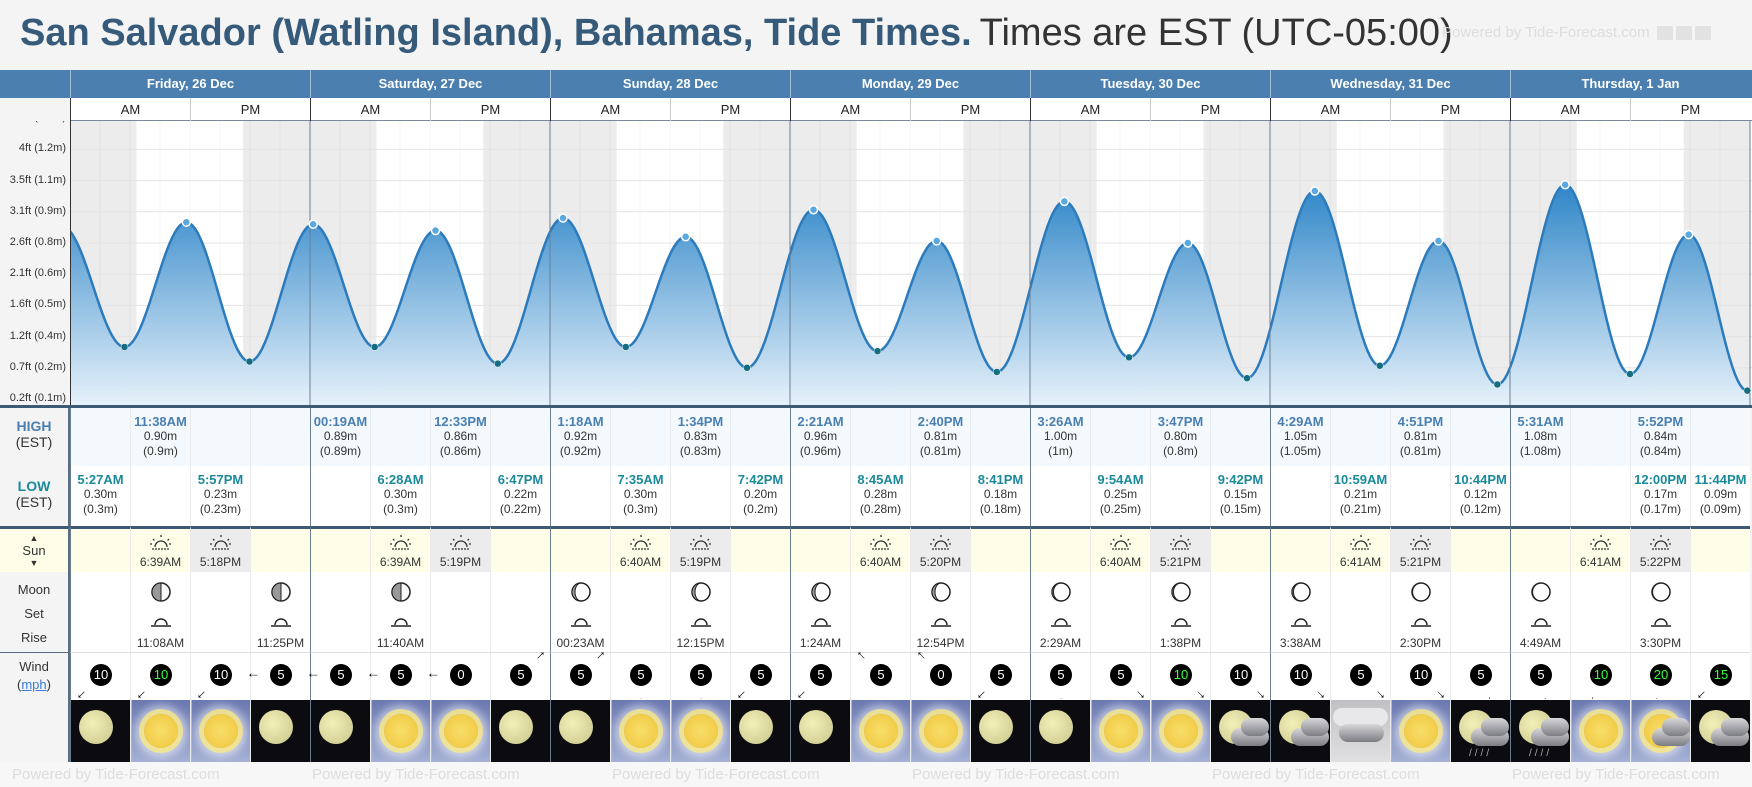 The height and width of the screenshot is (787, 1752). What do you see at coordinates (1240, 496) in the screenshot?
I see `low-tide-cell: 9:42PM 0.15m (0.15m)` at bounding box center [1240, 496].